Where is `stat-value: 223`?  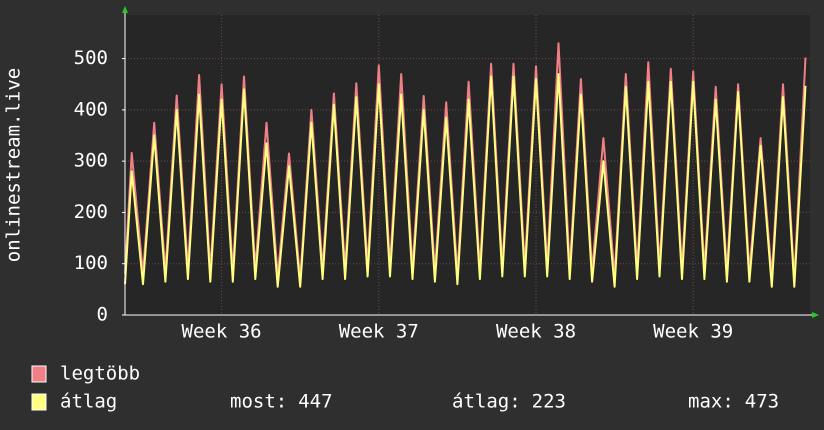
stat-value: 223 is located at coordinates (549, 402).